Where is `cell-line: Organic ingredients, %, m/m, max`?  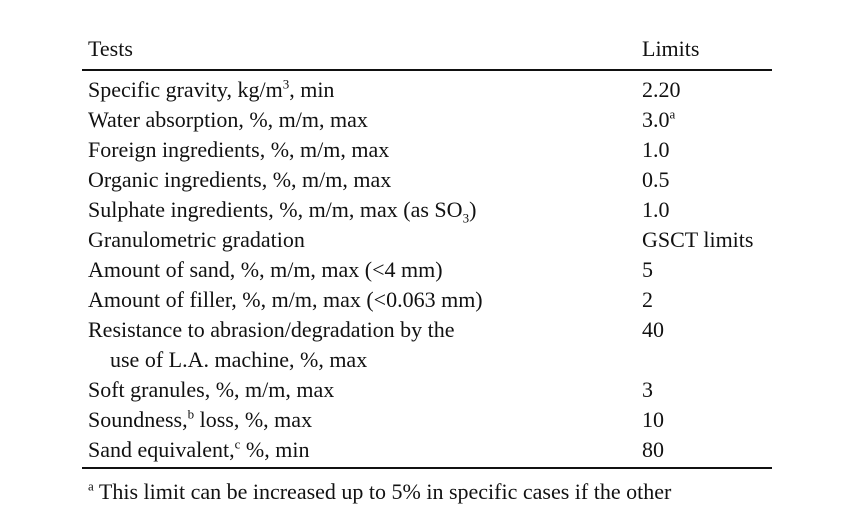
cell-line: Organic ingredients, %, m/m, max is located at coordinates (239, 180).